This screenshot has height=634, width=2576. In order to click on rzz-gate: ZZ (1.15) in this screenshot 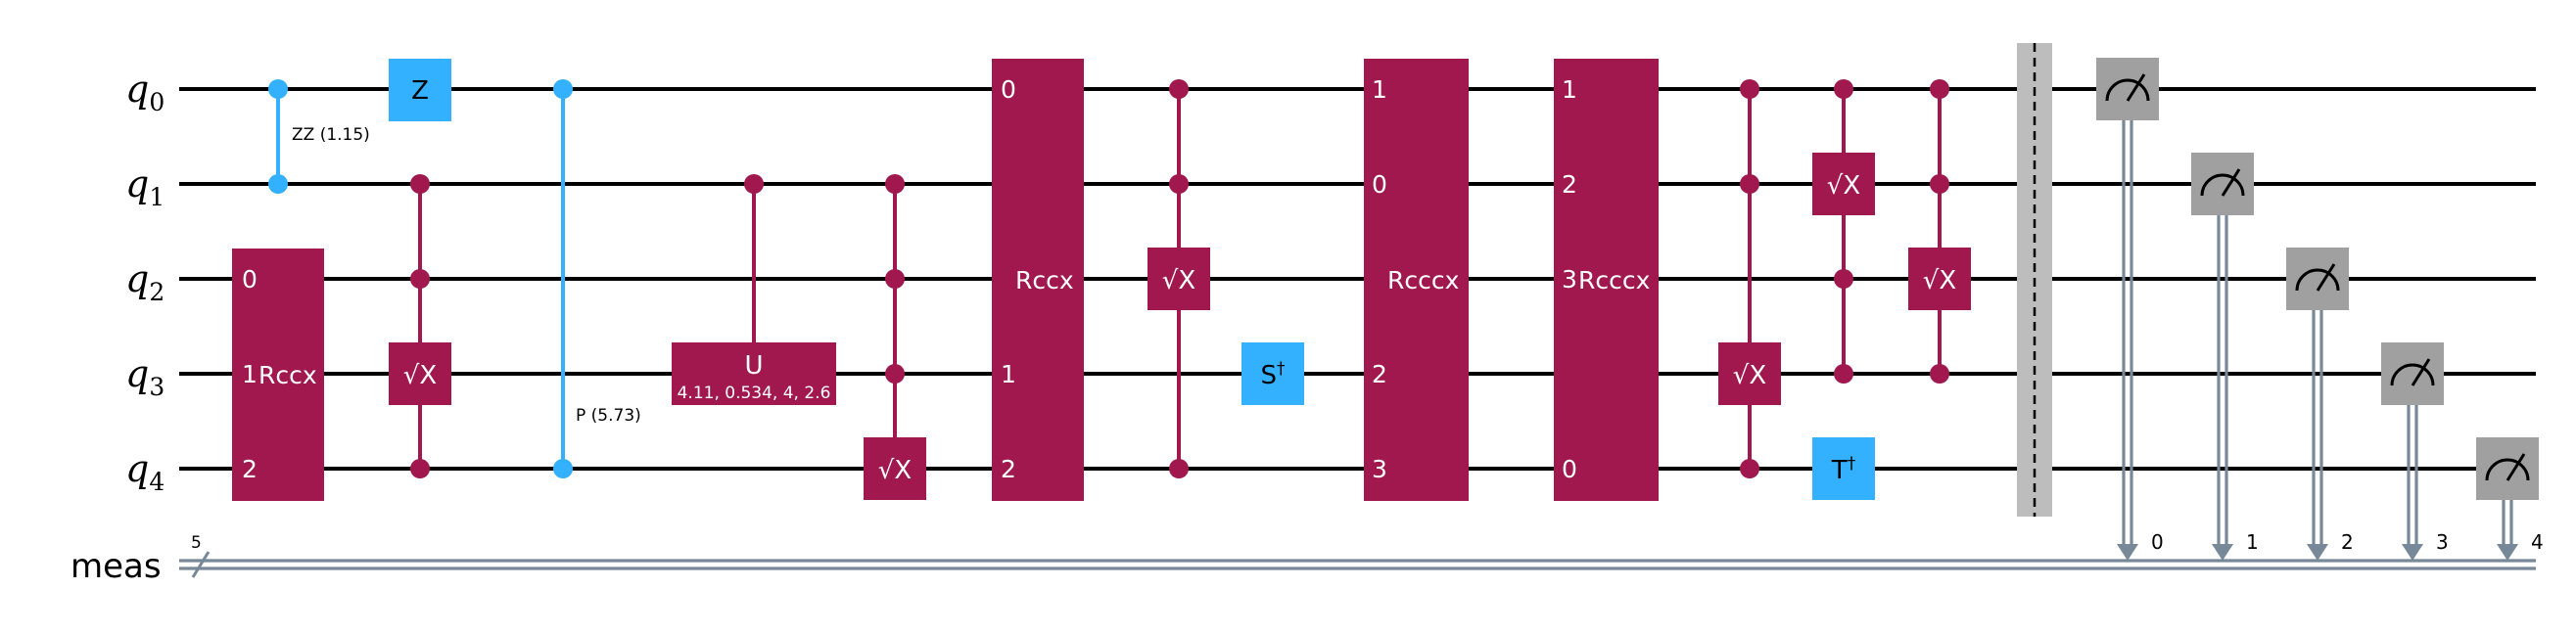, I will do `click(319, 137)`.